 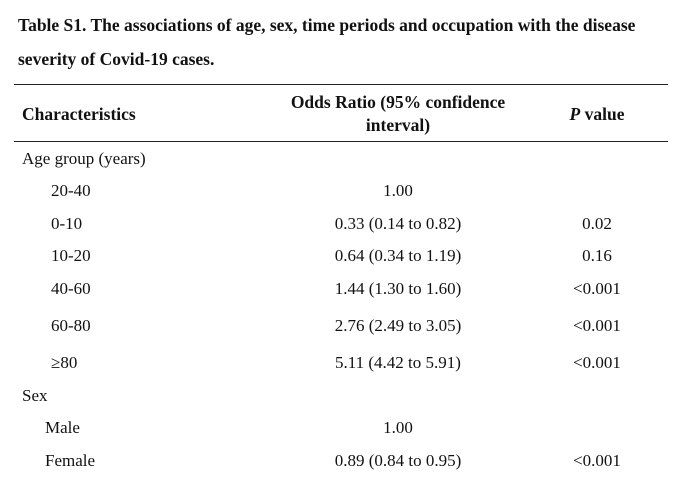 I want to click on row-label: Sex, so click(x=35, y=395).